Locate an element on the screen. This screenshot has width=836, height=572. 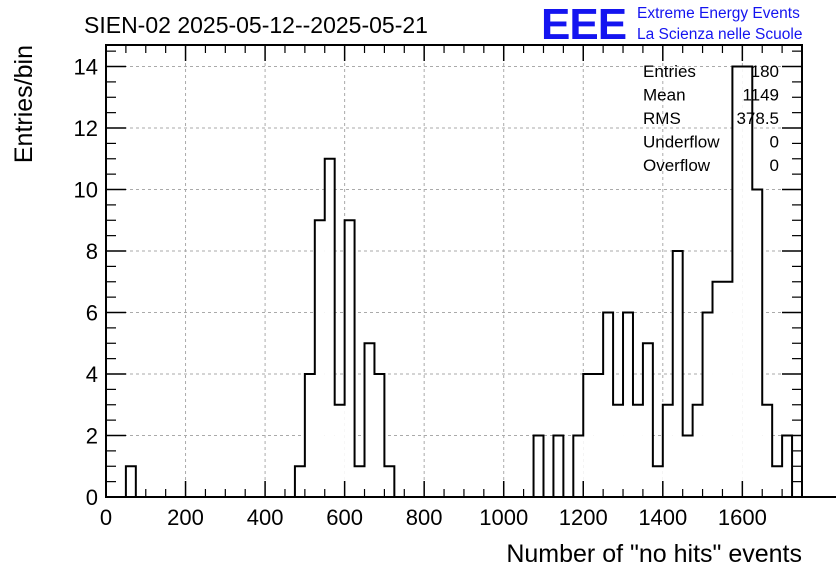
y-tick-label: 8 is located at coordinates (92, 251).